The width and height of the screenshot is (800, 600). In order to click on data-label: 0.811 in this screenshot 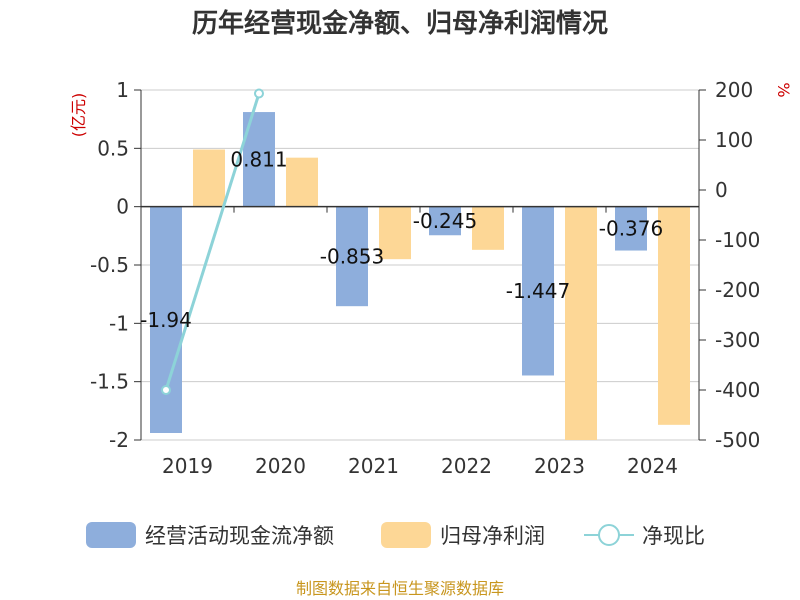, I will do `click(258, 159)`.